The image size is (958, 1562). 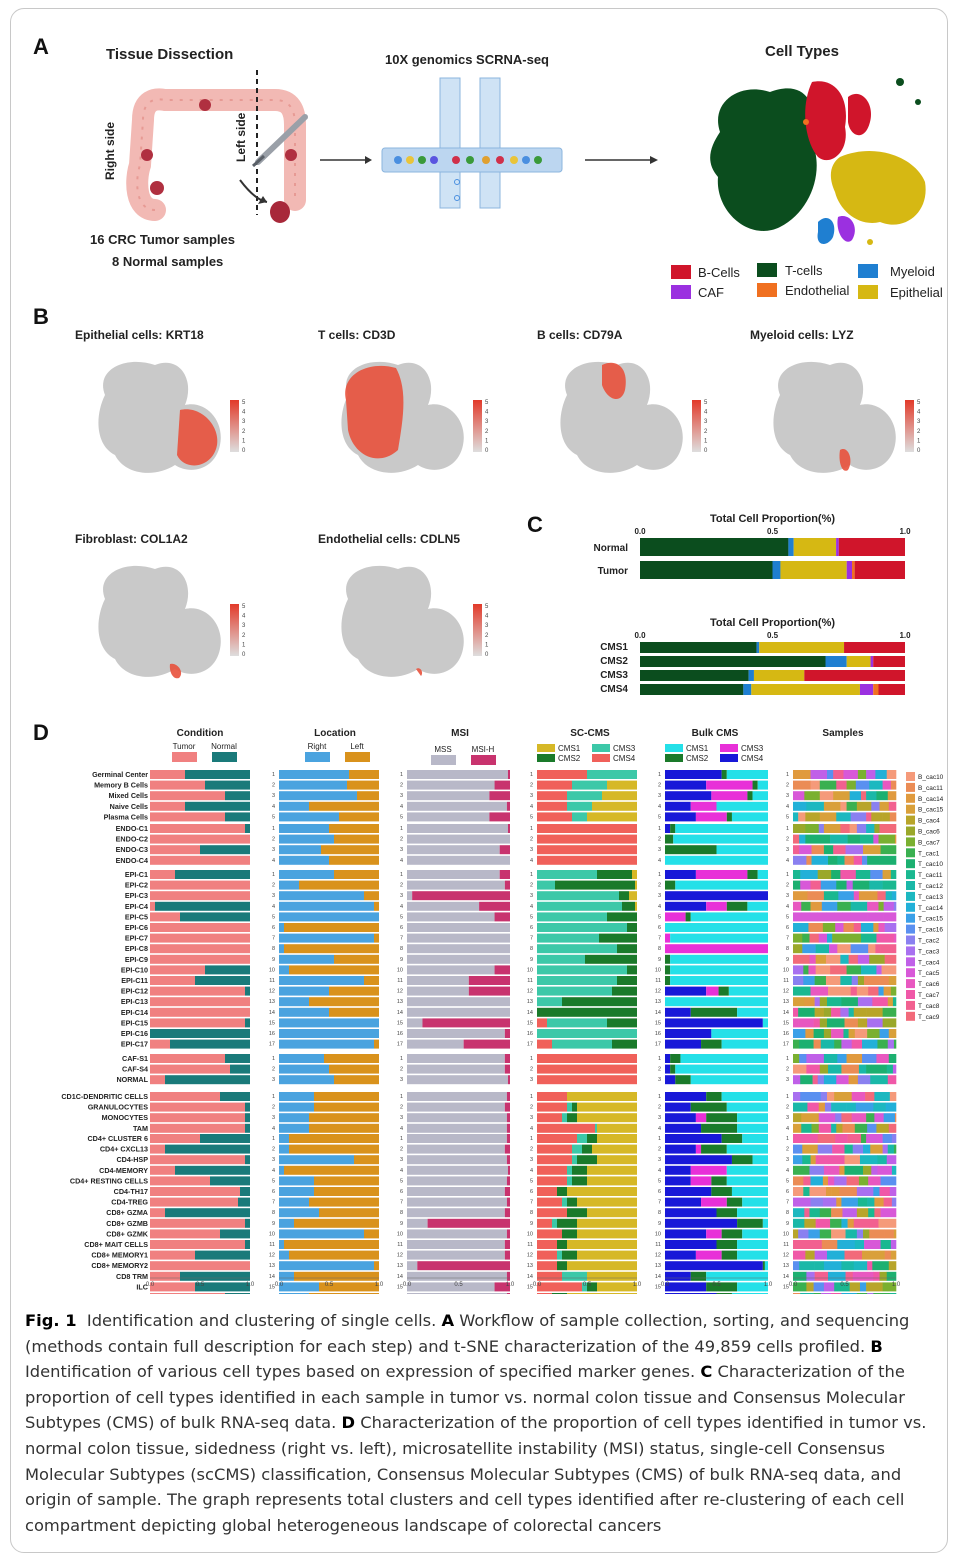 What do you see at coordinates (844, 1285) in the screenshot?
I see `axis-tick: 0.5` at bounding box center [844, 1285].